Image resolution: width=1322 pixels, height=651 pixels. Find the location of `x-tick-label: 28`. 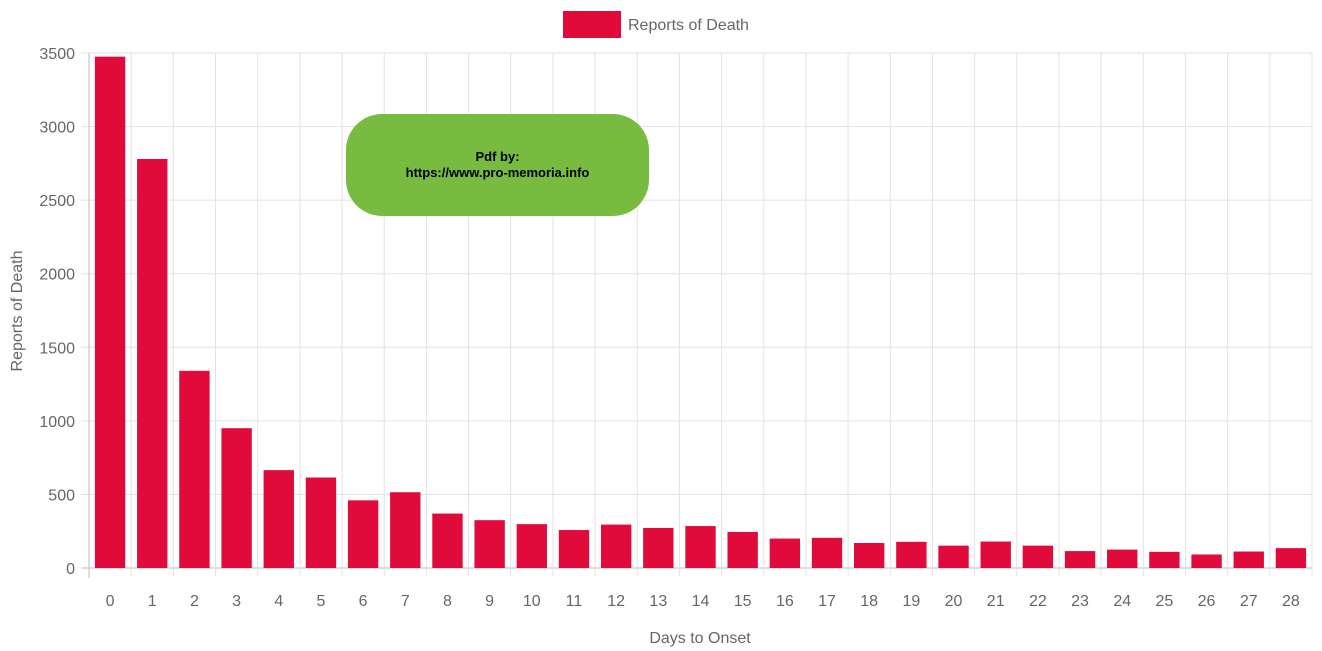

x-tick-label: 28 is located at coordinates (1291, 601).